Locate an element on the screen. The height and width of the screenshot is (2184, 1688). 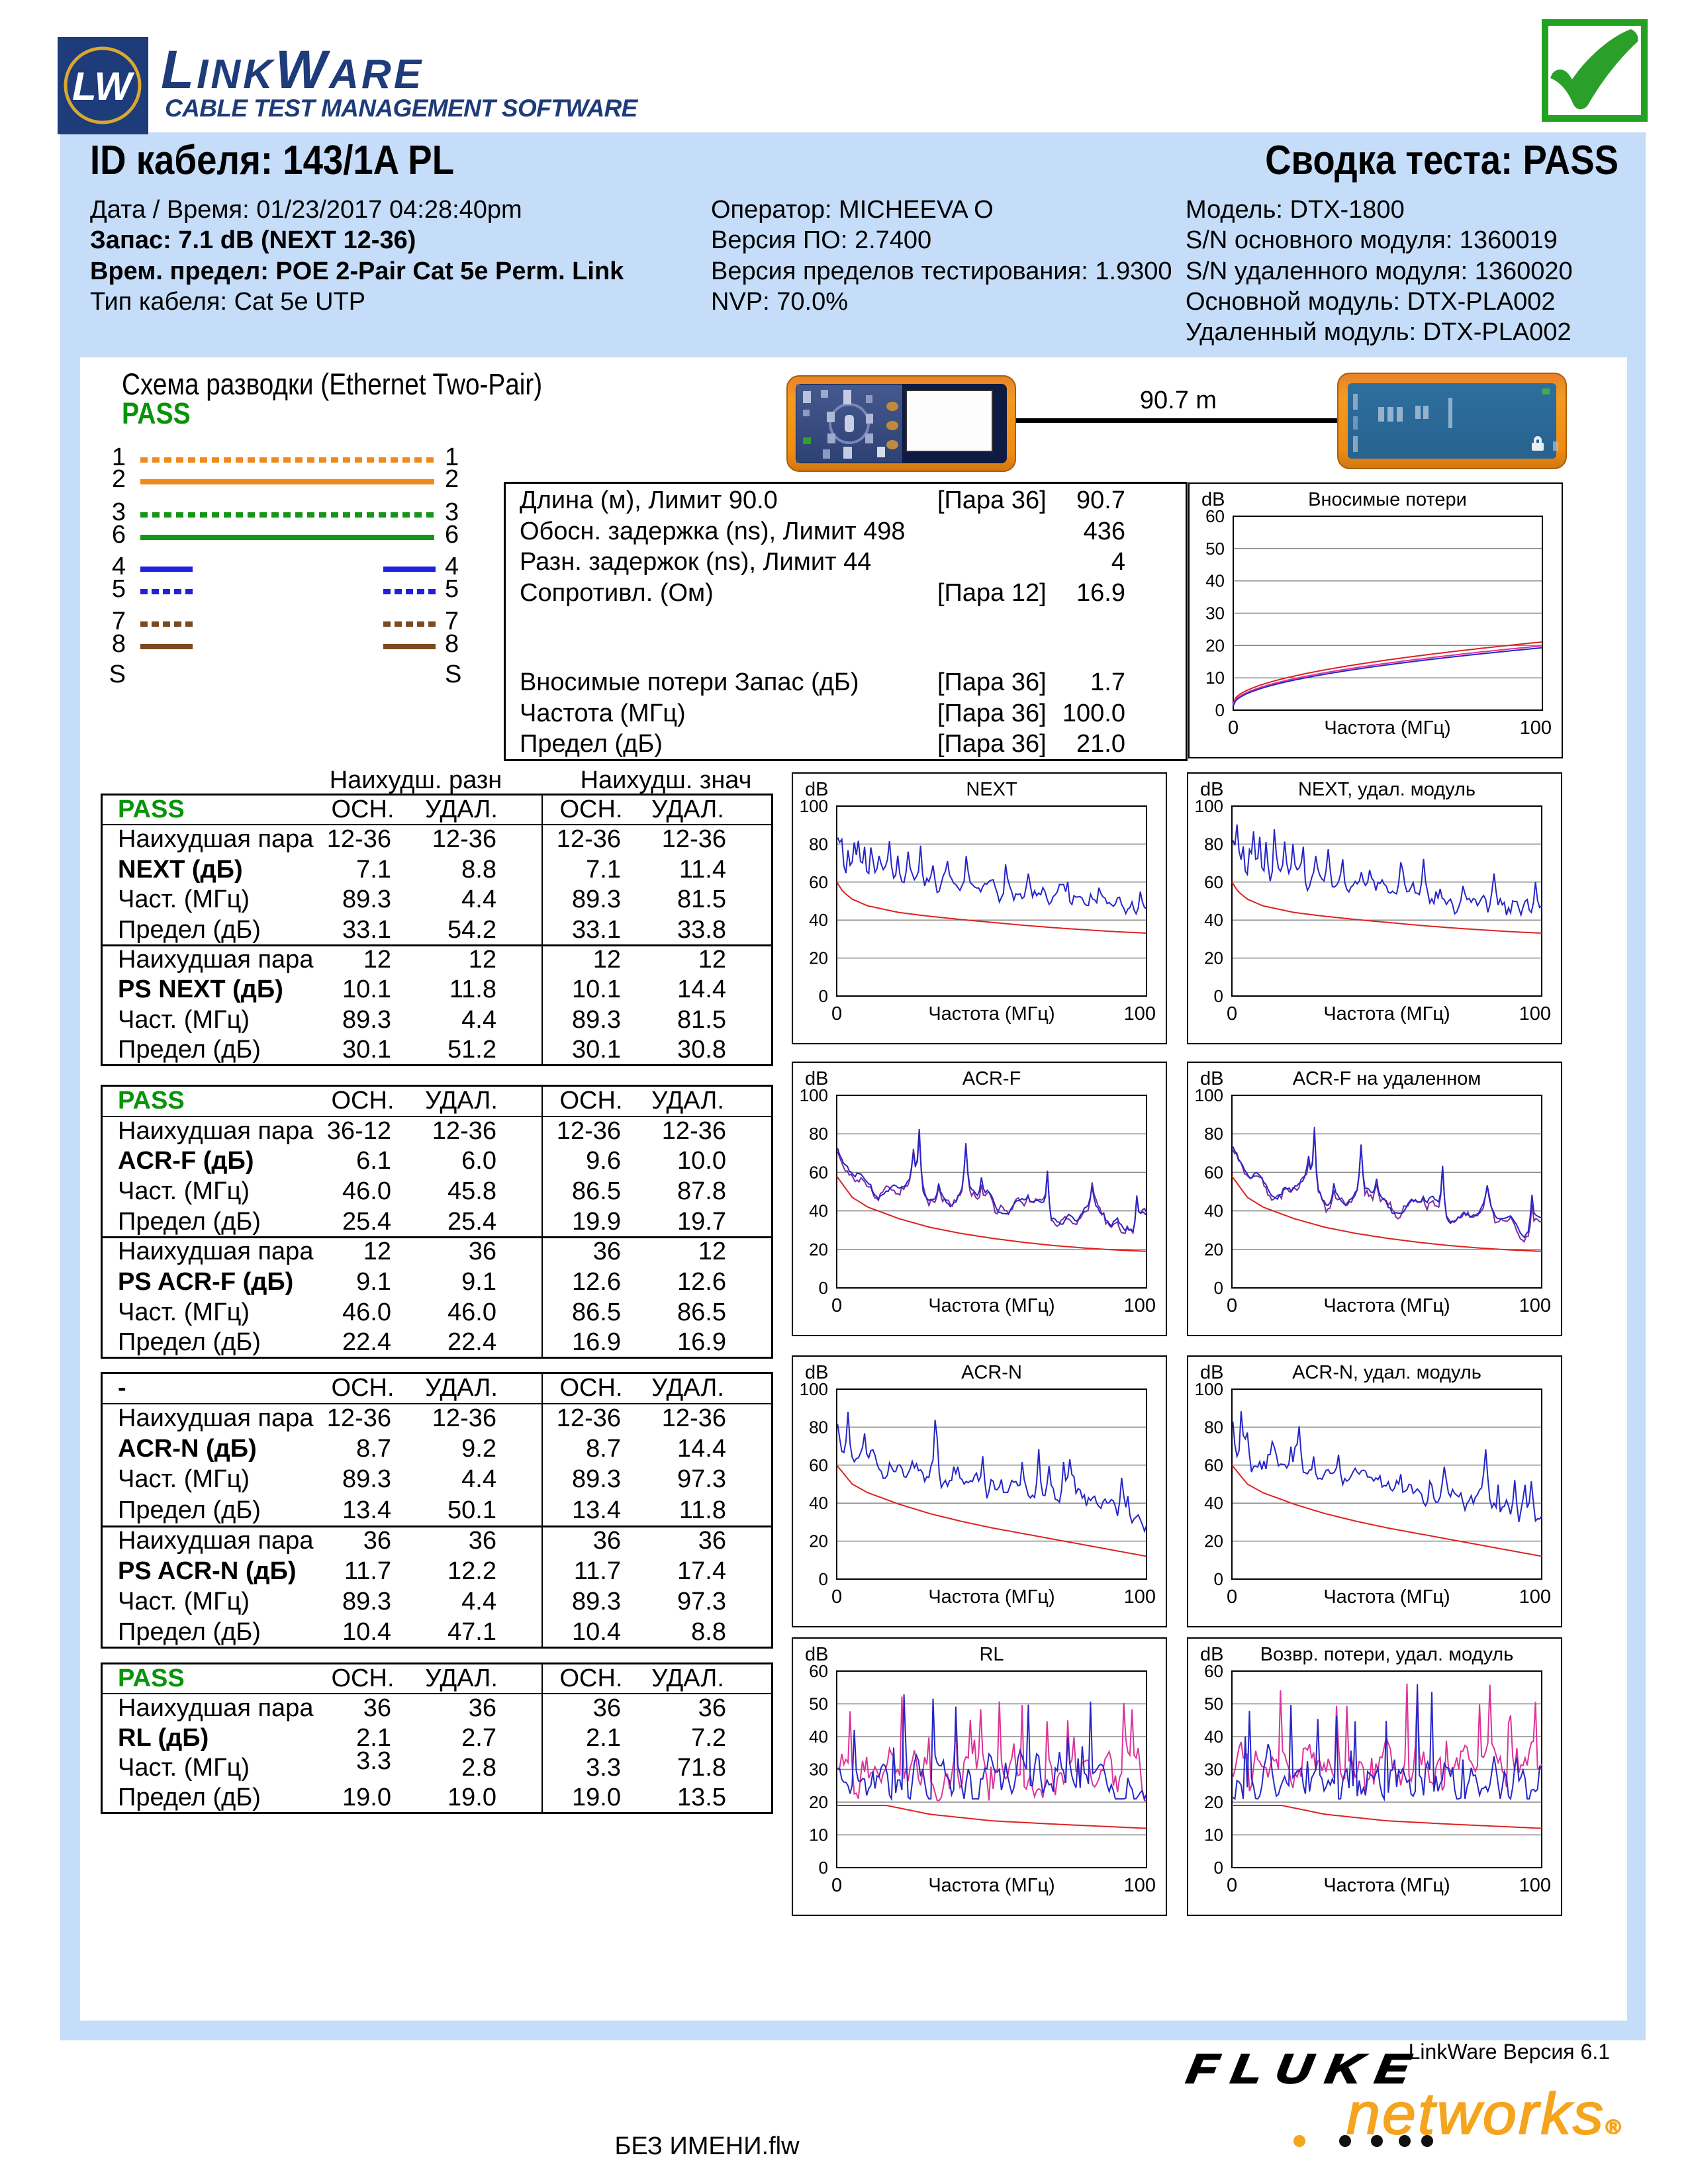
svg-text: ACR-F на удаленном is located at coordinates (1387, 1078).